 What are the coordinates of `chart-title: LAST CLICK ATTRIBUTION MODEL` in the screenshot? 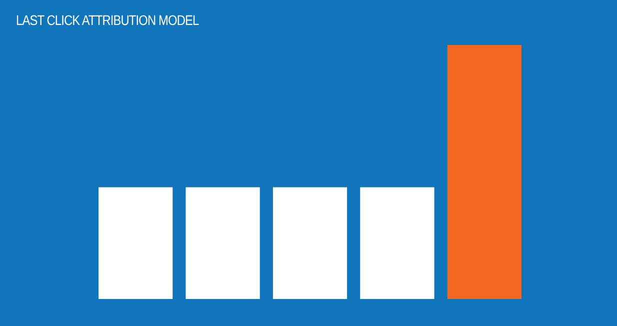 It's located at (107, 20).